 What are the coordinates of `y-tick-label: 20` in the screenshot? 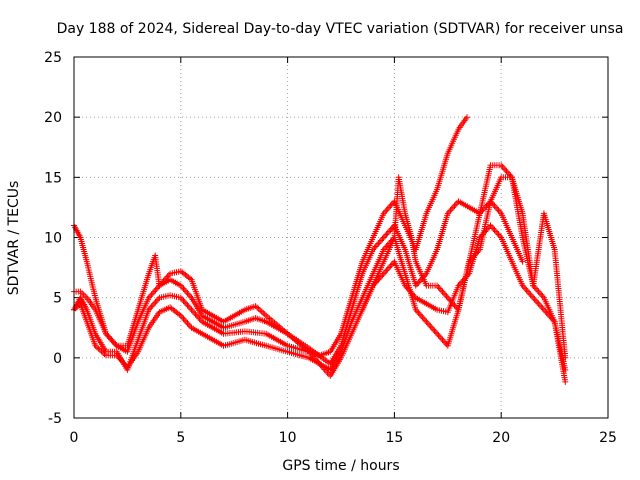 It's located at (53, 118).